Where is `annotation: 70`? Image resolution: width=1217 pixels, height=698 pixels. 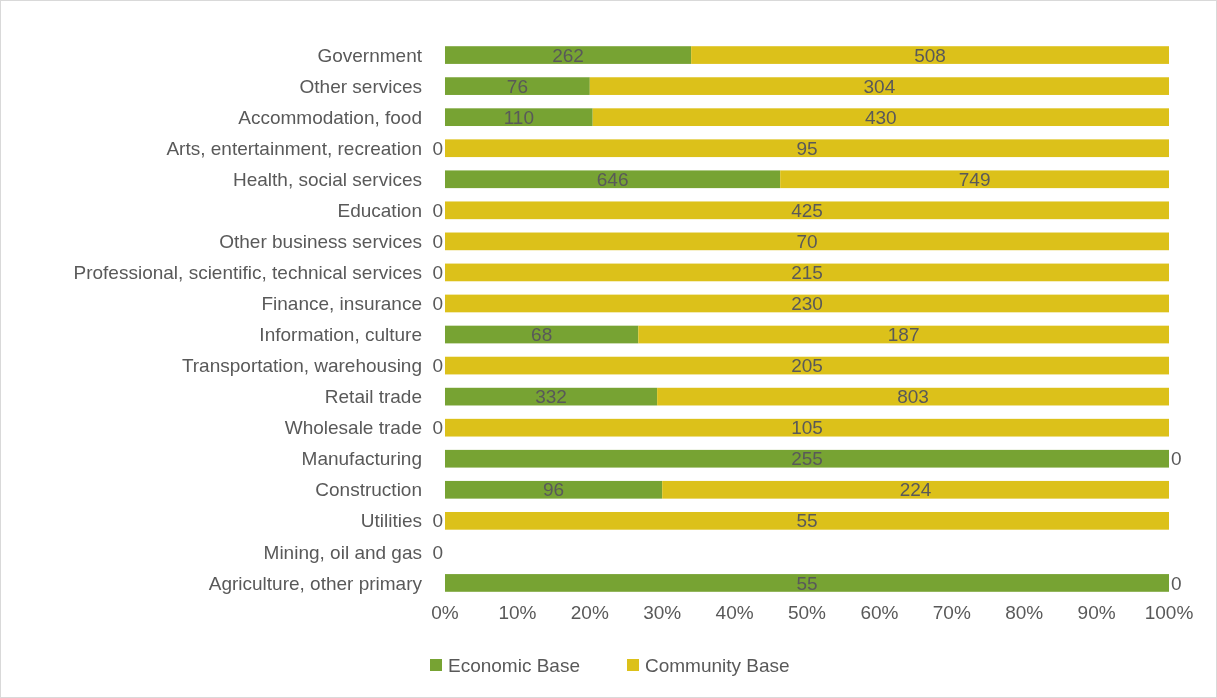
annotation: 70 is located at coordinates (807, 242).